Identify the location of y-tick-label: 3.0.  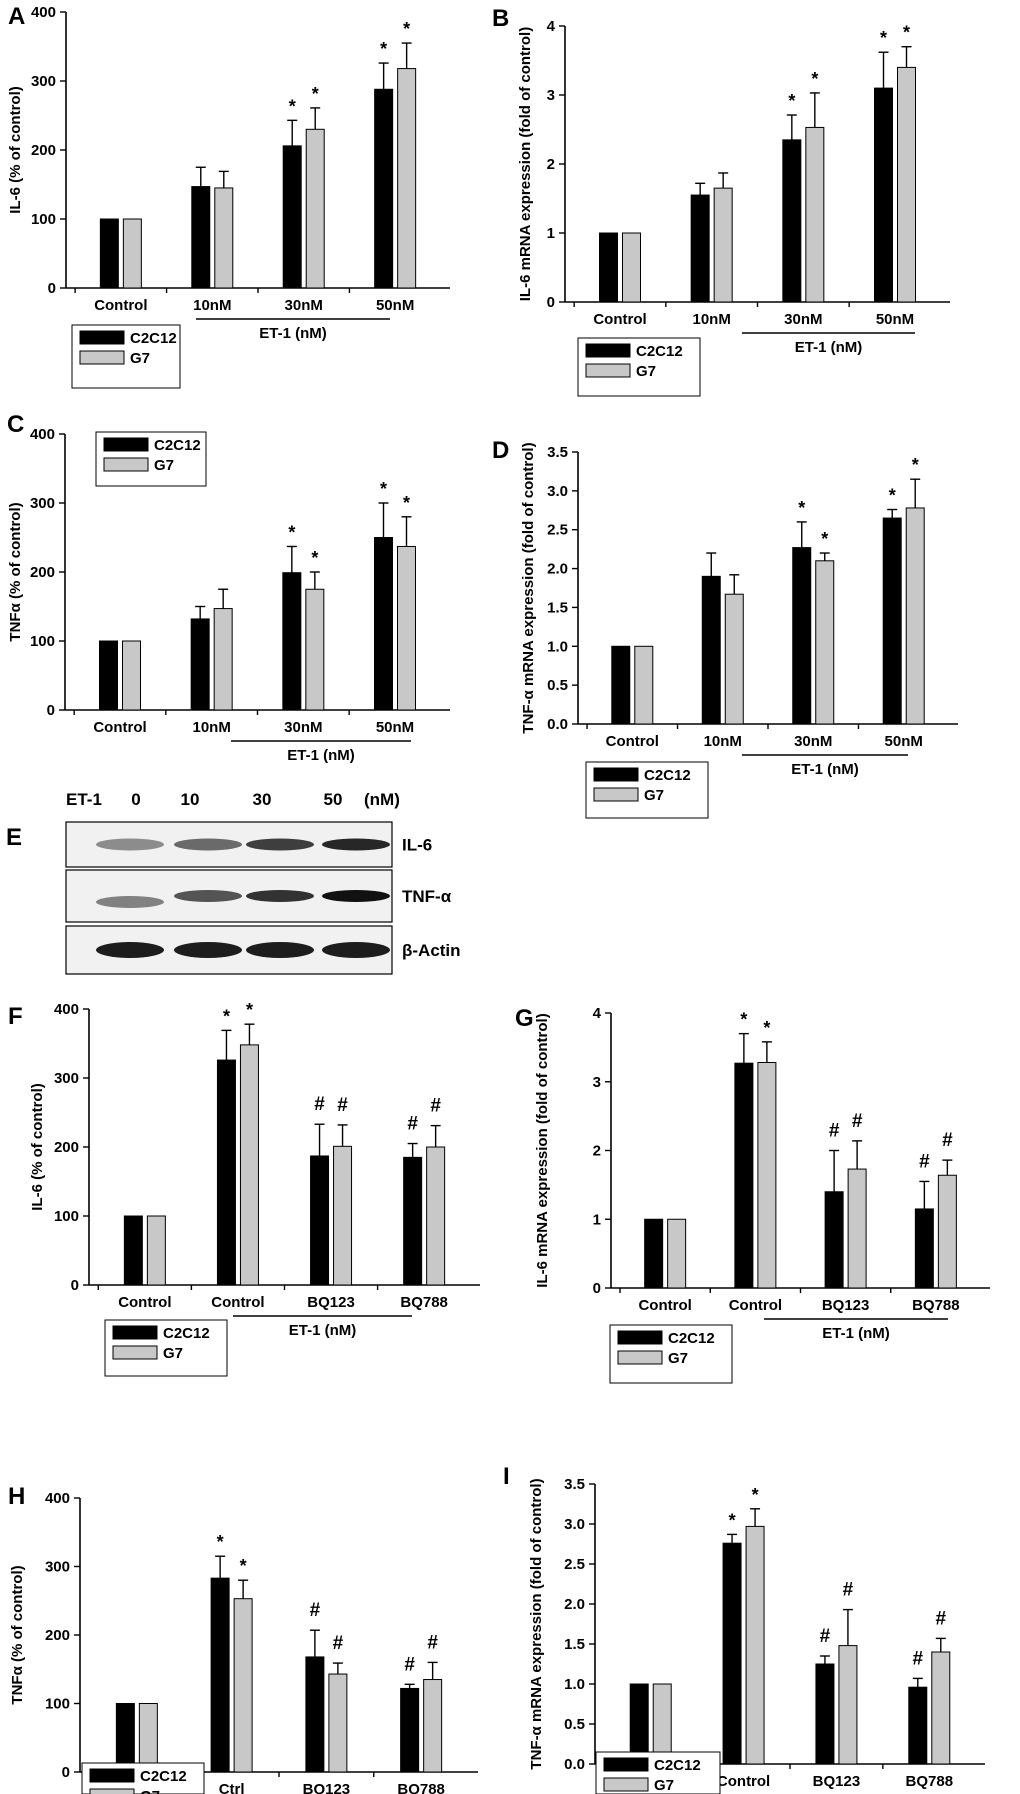
(557, 491).